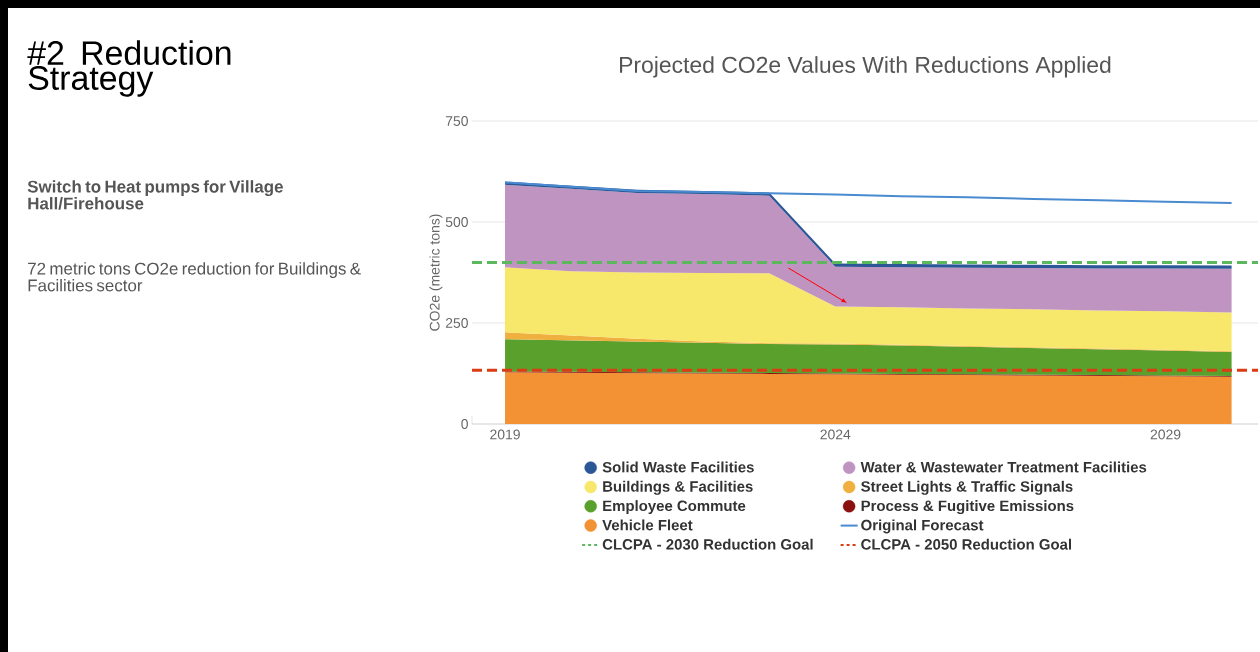 This screenshot has height=652, width=1260. I want to click on legend-label: Water & Wastewater Treatment Facilities, so click(1003, 467).